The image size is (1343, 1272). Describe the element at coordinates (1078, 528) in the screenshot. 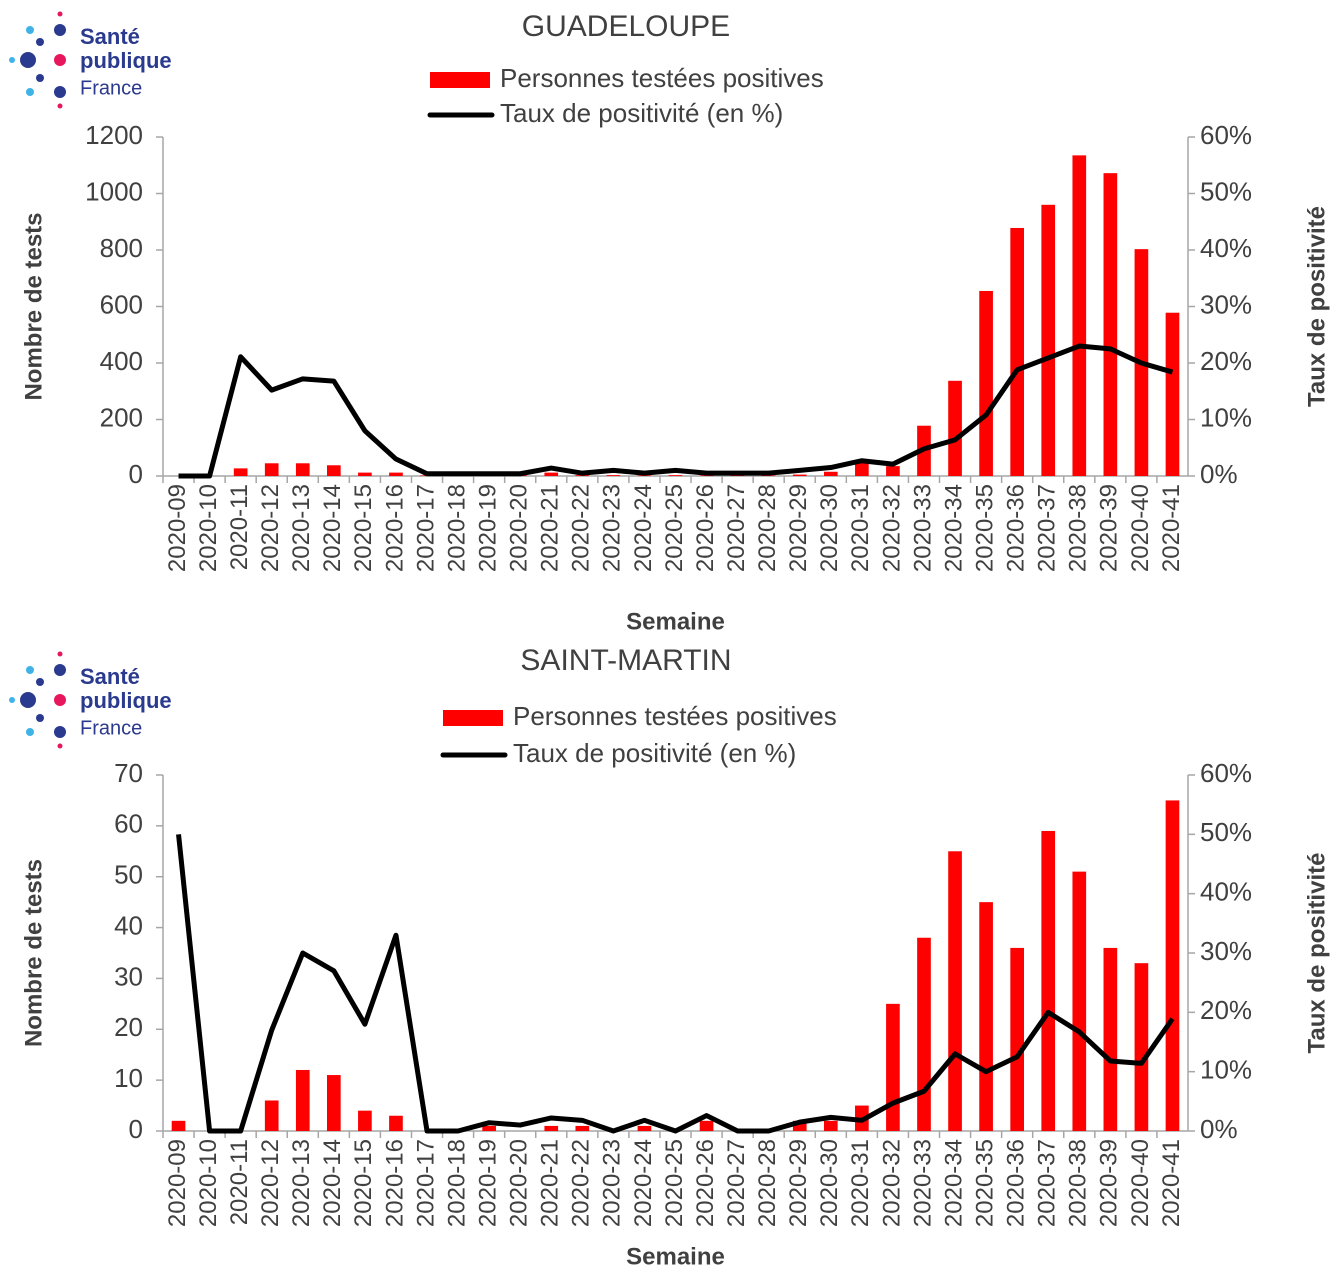

I see `x-tick-label: 2020-38` at that location.